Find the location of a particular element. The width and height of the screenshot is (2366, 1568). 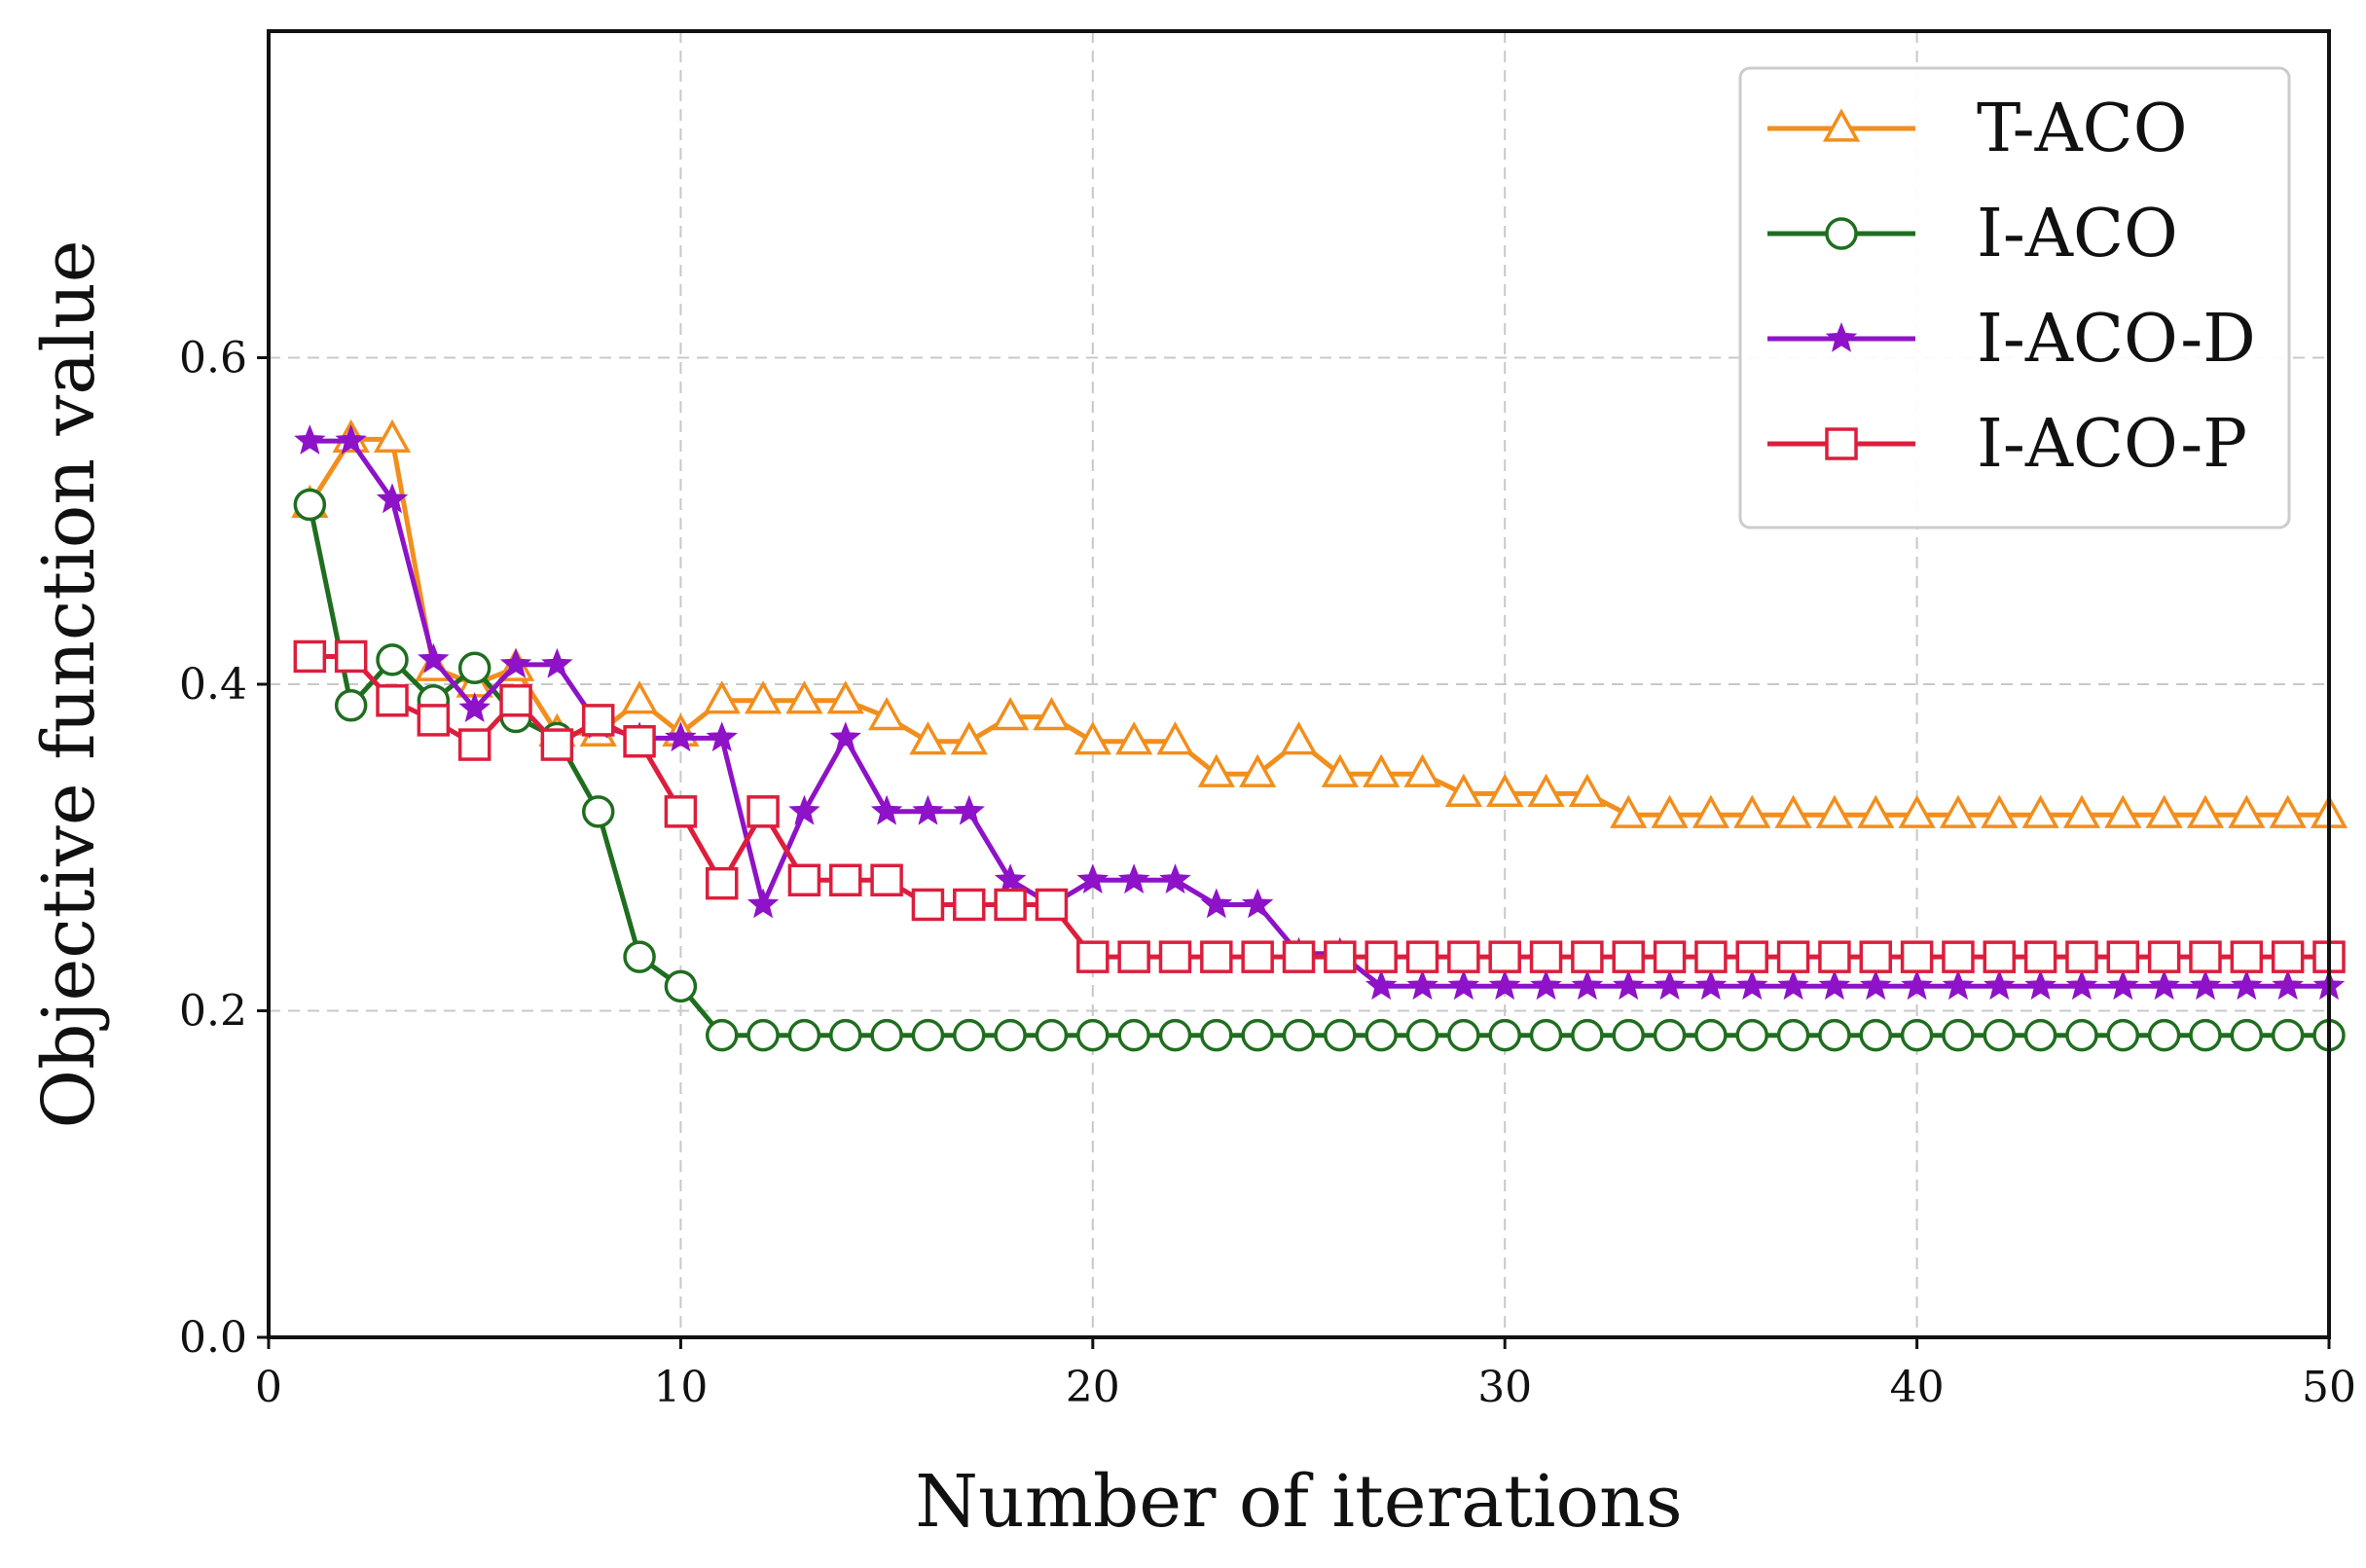

legend-label: I-ACO-D is located at coordinates (2116, 339).